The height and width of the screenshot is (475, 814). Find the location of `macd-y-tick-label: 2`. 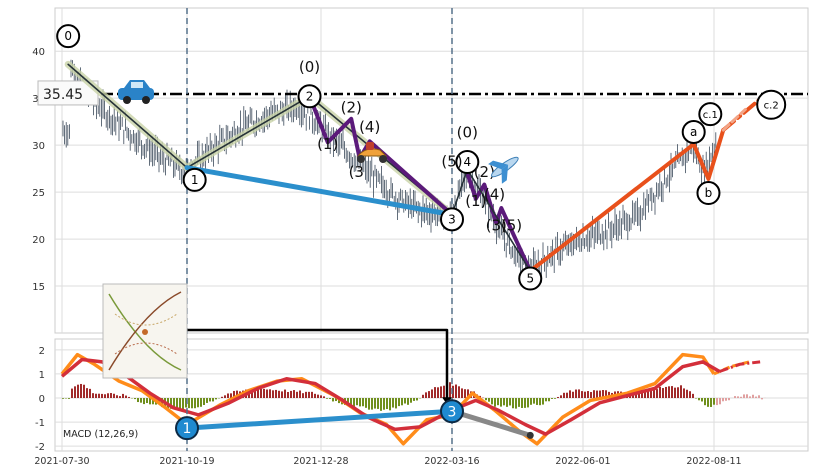

macd-y-tick-label: 2 is located at coordinates (42, 351).